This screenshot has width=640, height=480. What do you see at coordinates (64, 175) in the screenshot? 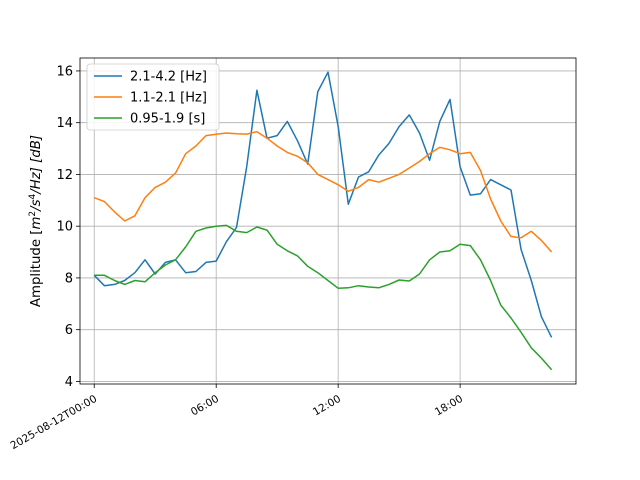
I see `y-tick-label: 12` at bounding box center [64, 175].